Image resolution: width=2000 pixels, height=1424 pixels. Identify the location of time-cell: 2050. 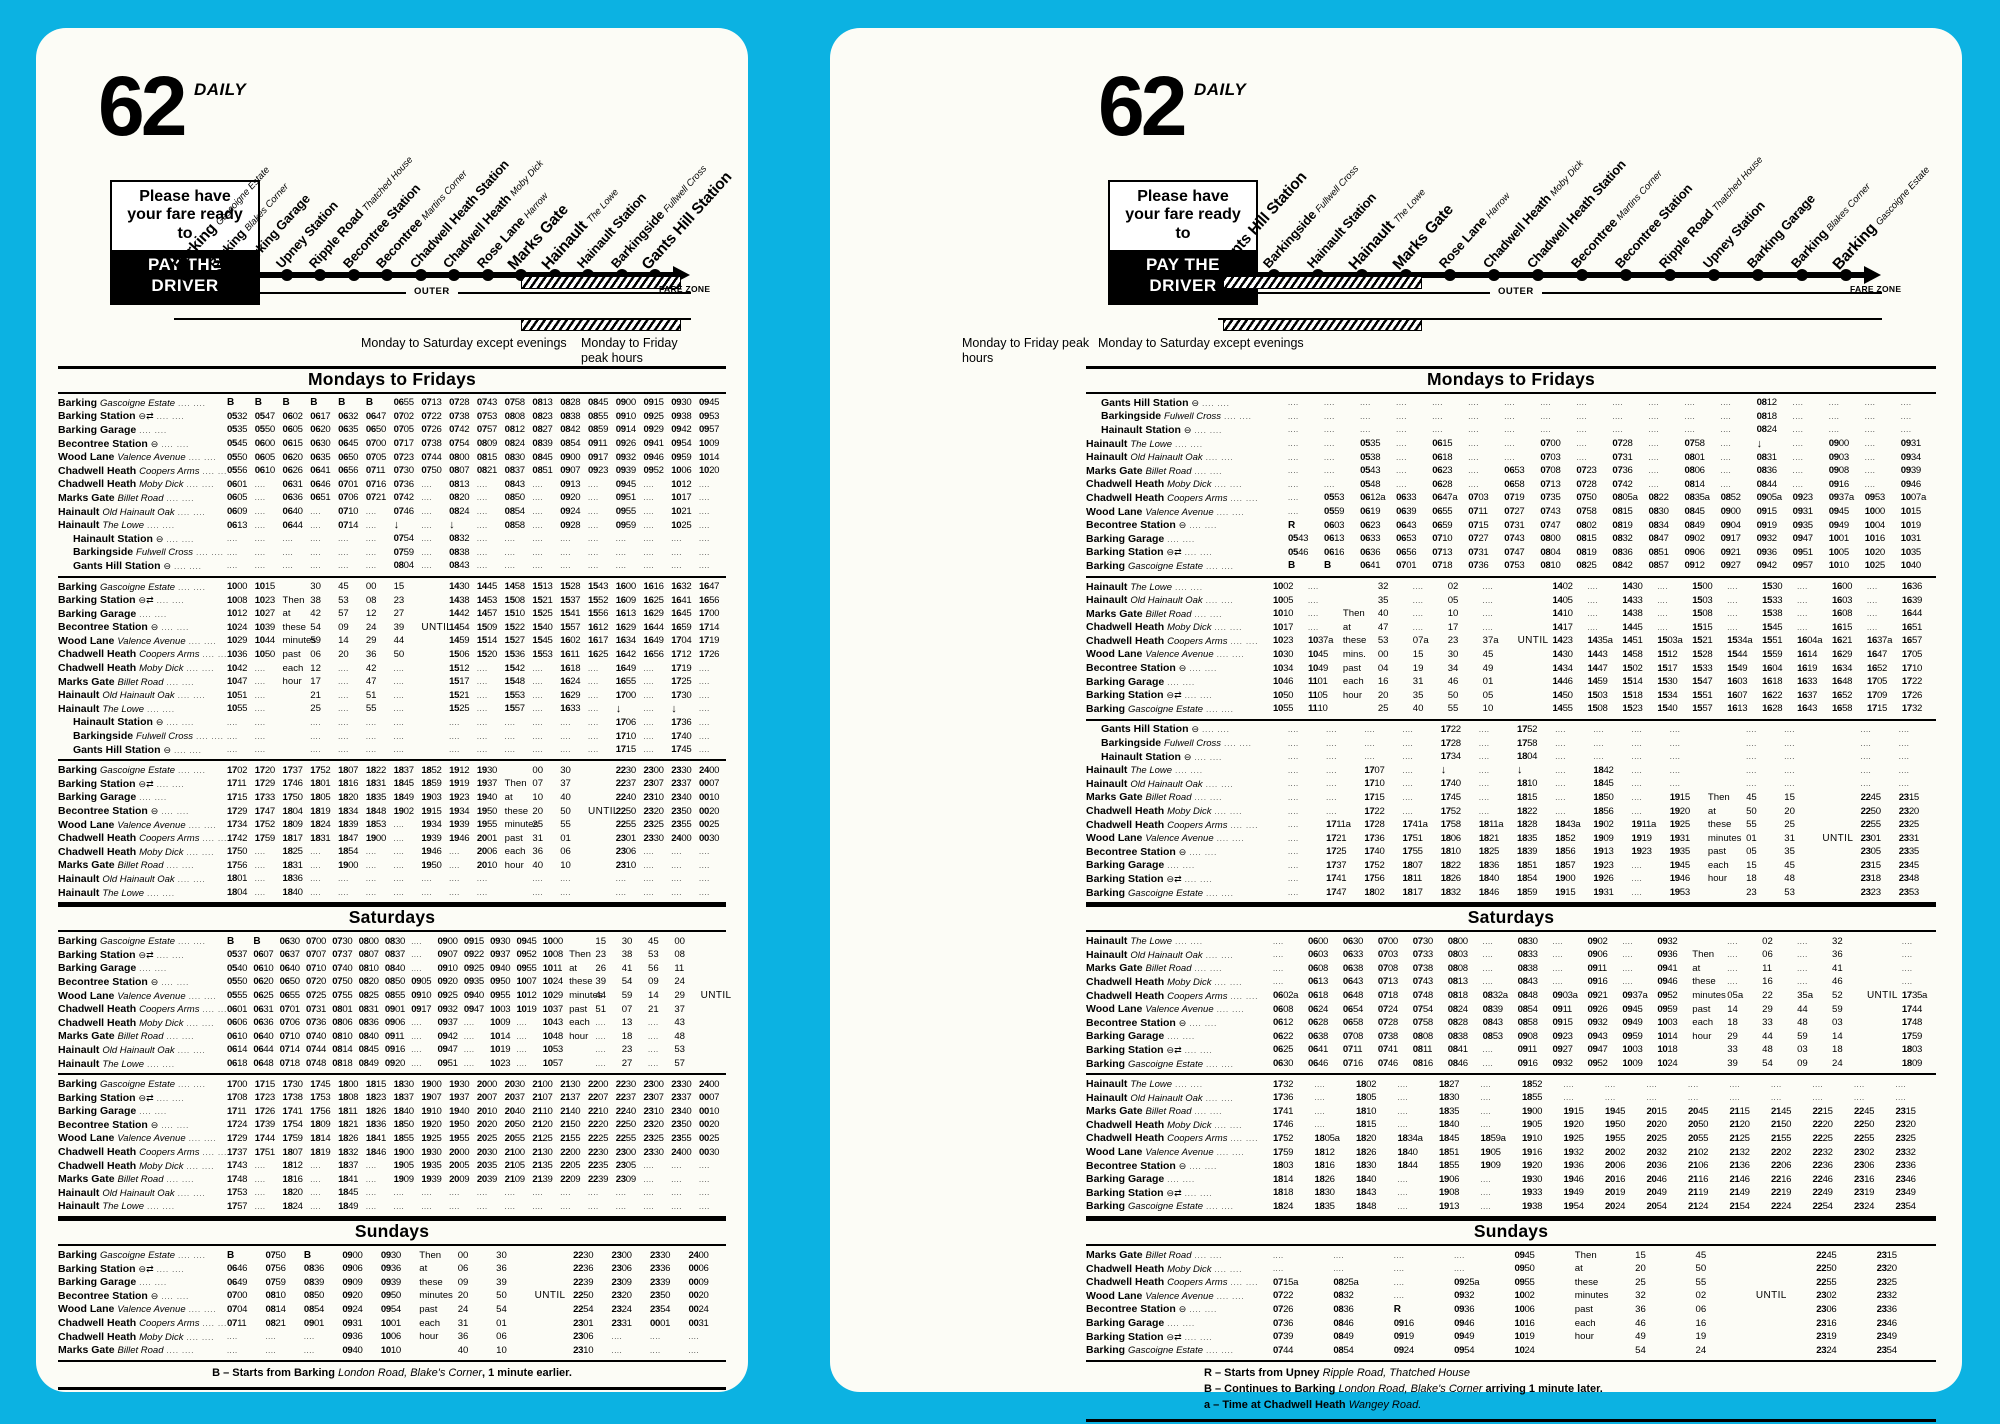
(514, 1125).